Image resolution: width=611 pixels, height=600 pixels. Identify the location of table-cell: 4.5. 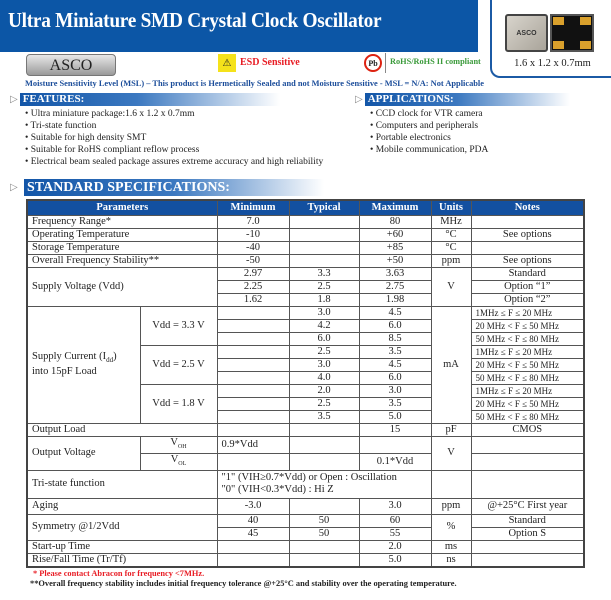
(395, 312).